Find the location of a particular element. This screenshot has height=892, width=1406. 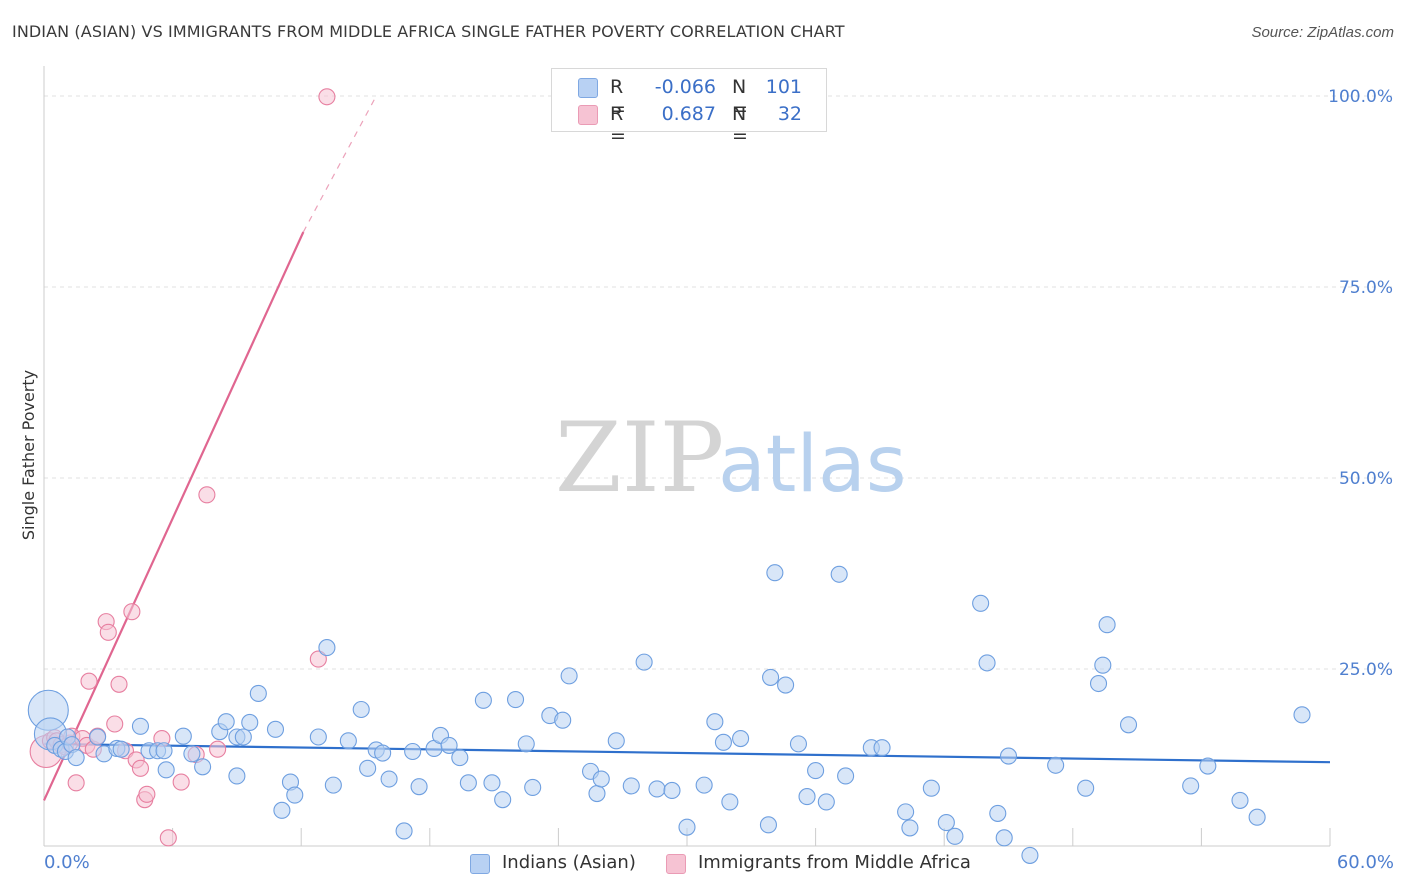

legend-r-value: 0.687 is located at coordinates (688, 114).